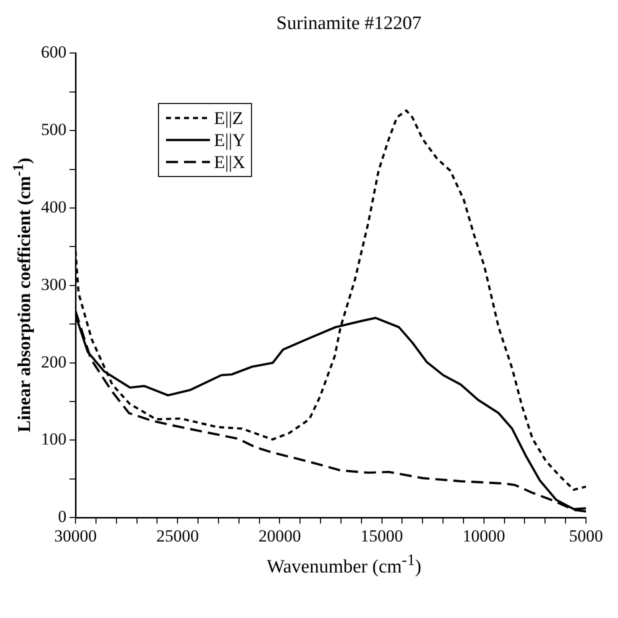 The width and height of the screenshot is (618, 618). Describe the element at coordinates (62, 516) in the screenshot. I see `y-tick-label: 0` at that location.